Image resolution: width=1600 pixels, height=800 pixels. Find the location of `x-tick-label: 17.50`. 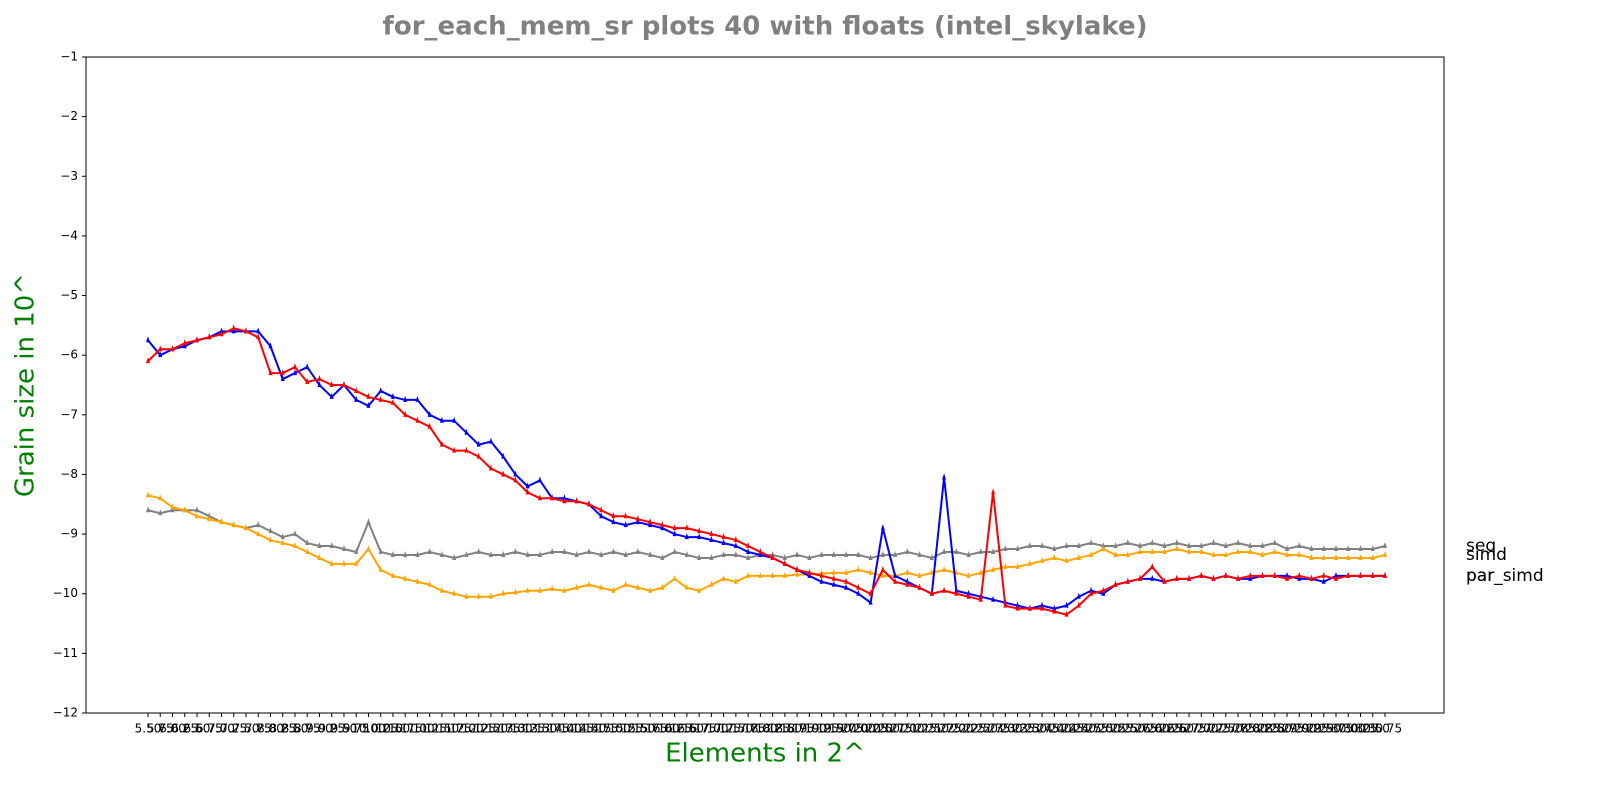

x-tick-label: 17.50 is located at coordinates (736, 729).